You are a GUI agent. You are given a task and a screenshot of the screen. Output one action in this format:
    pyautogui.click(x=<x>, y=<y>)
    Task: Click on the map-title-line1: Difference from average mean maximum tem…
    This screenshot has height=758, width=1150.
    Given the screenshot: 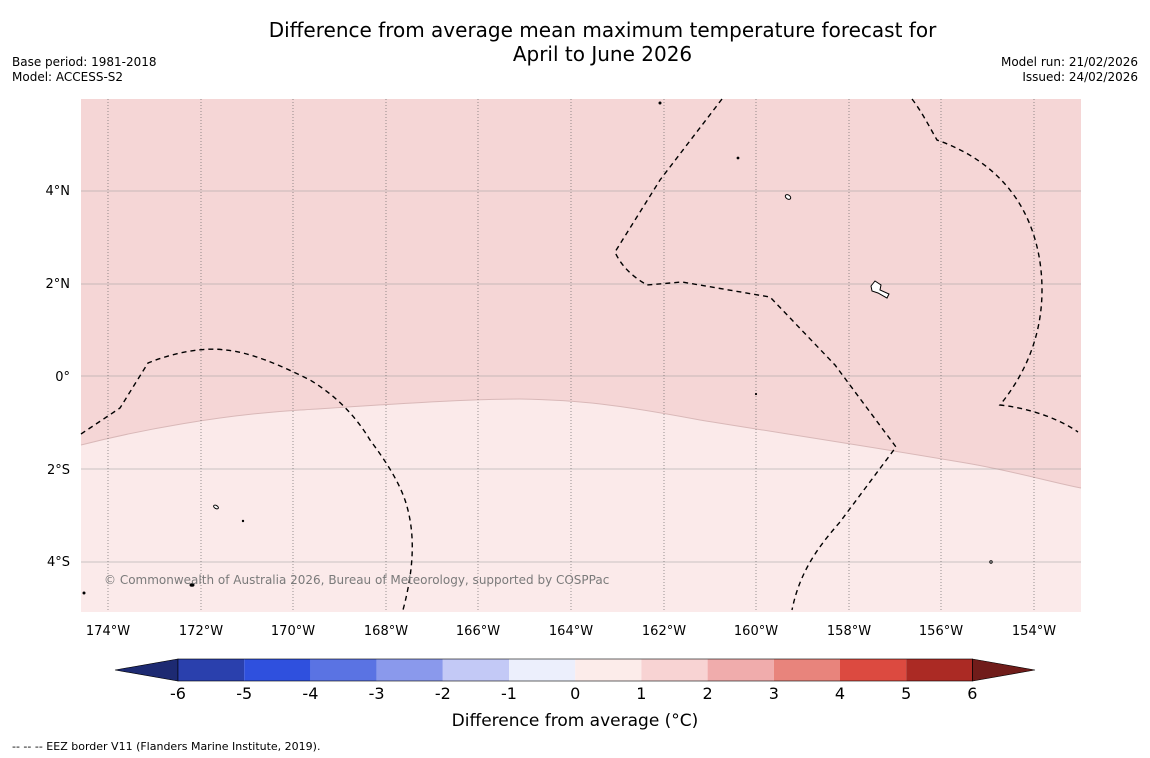 What is the action you would take?
    pyautogui.click(x=602, y=30)
    